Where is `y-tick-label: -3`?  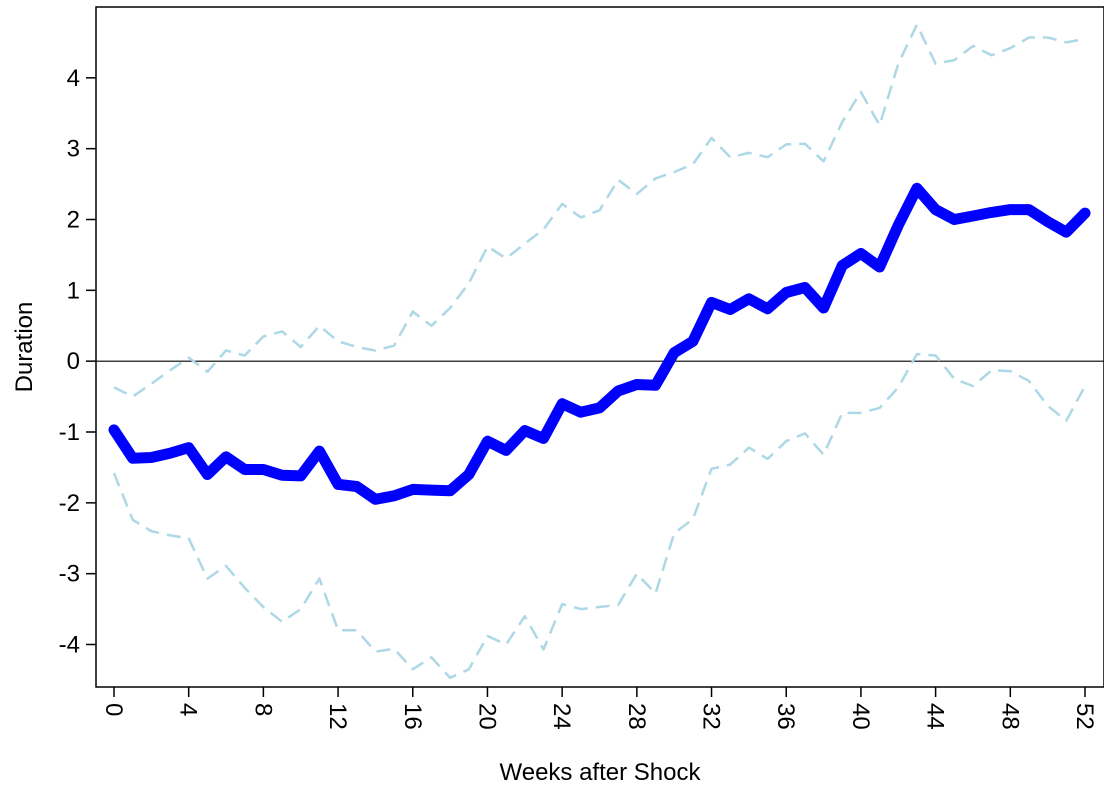 y-tick-label: -3 is located at coordinates (69, 574).